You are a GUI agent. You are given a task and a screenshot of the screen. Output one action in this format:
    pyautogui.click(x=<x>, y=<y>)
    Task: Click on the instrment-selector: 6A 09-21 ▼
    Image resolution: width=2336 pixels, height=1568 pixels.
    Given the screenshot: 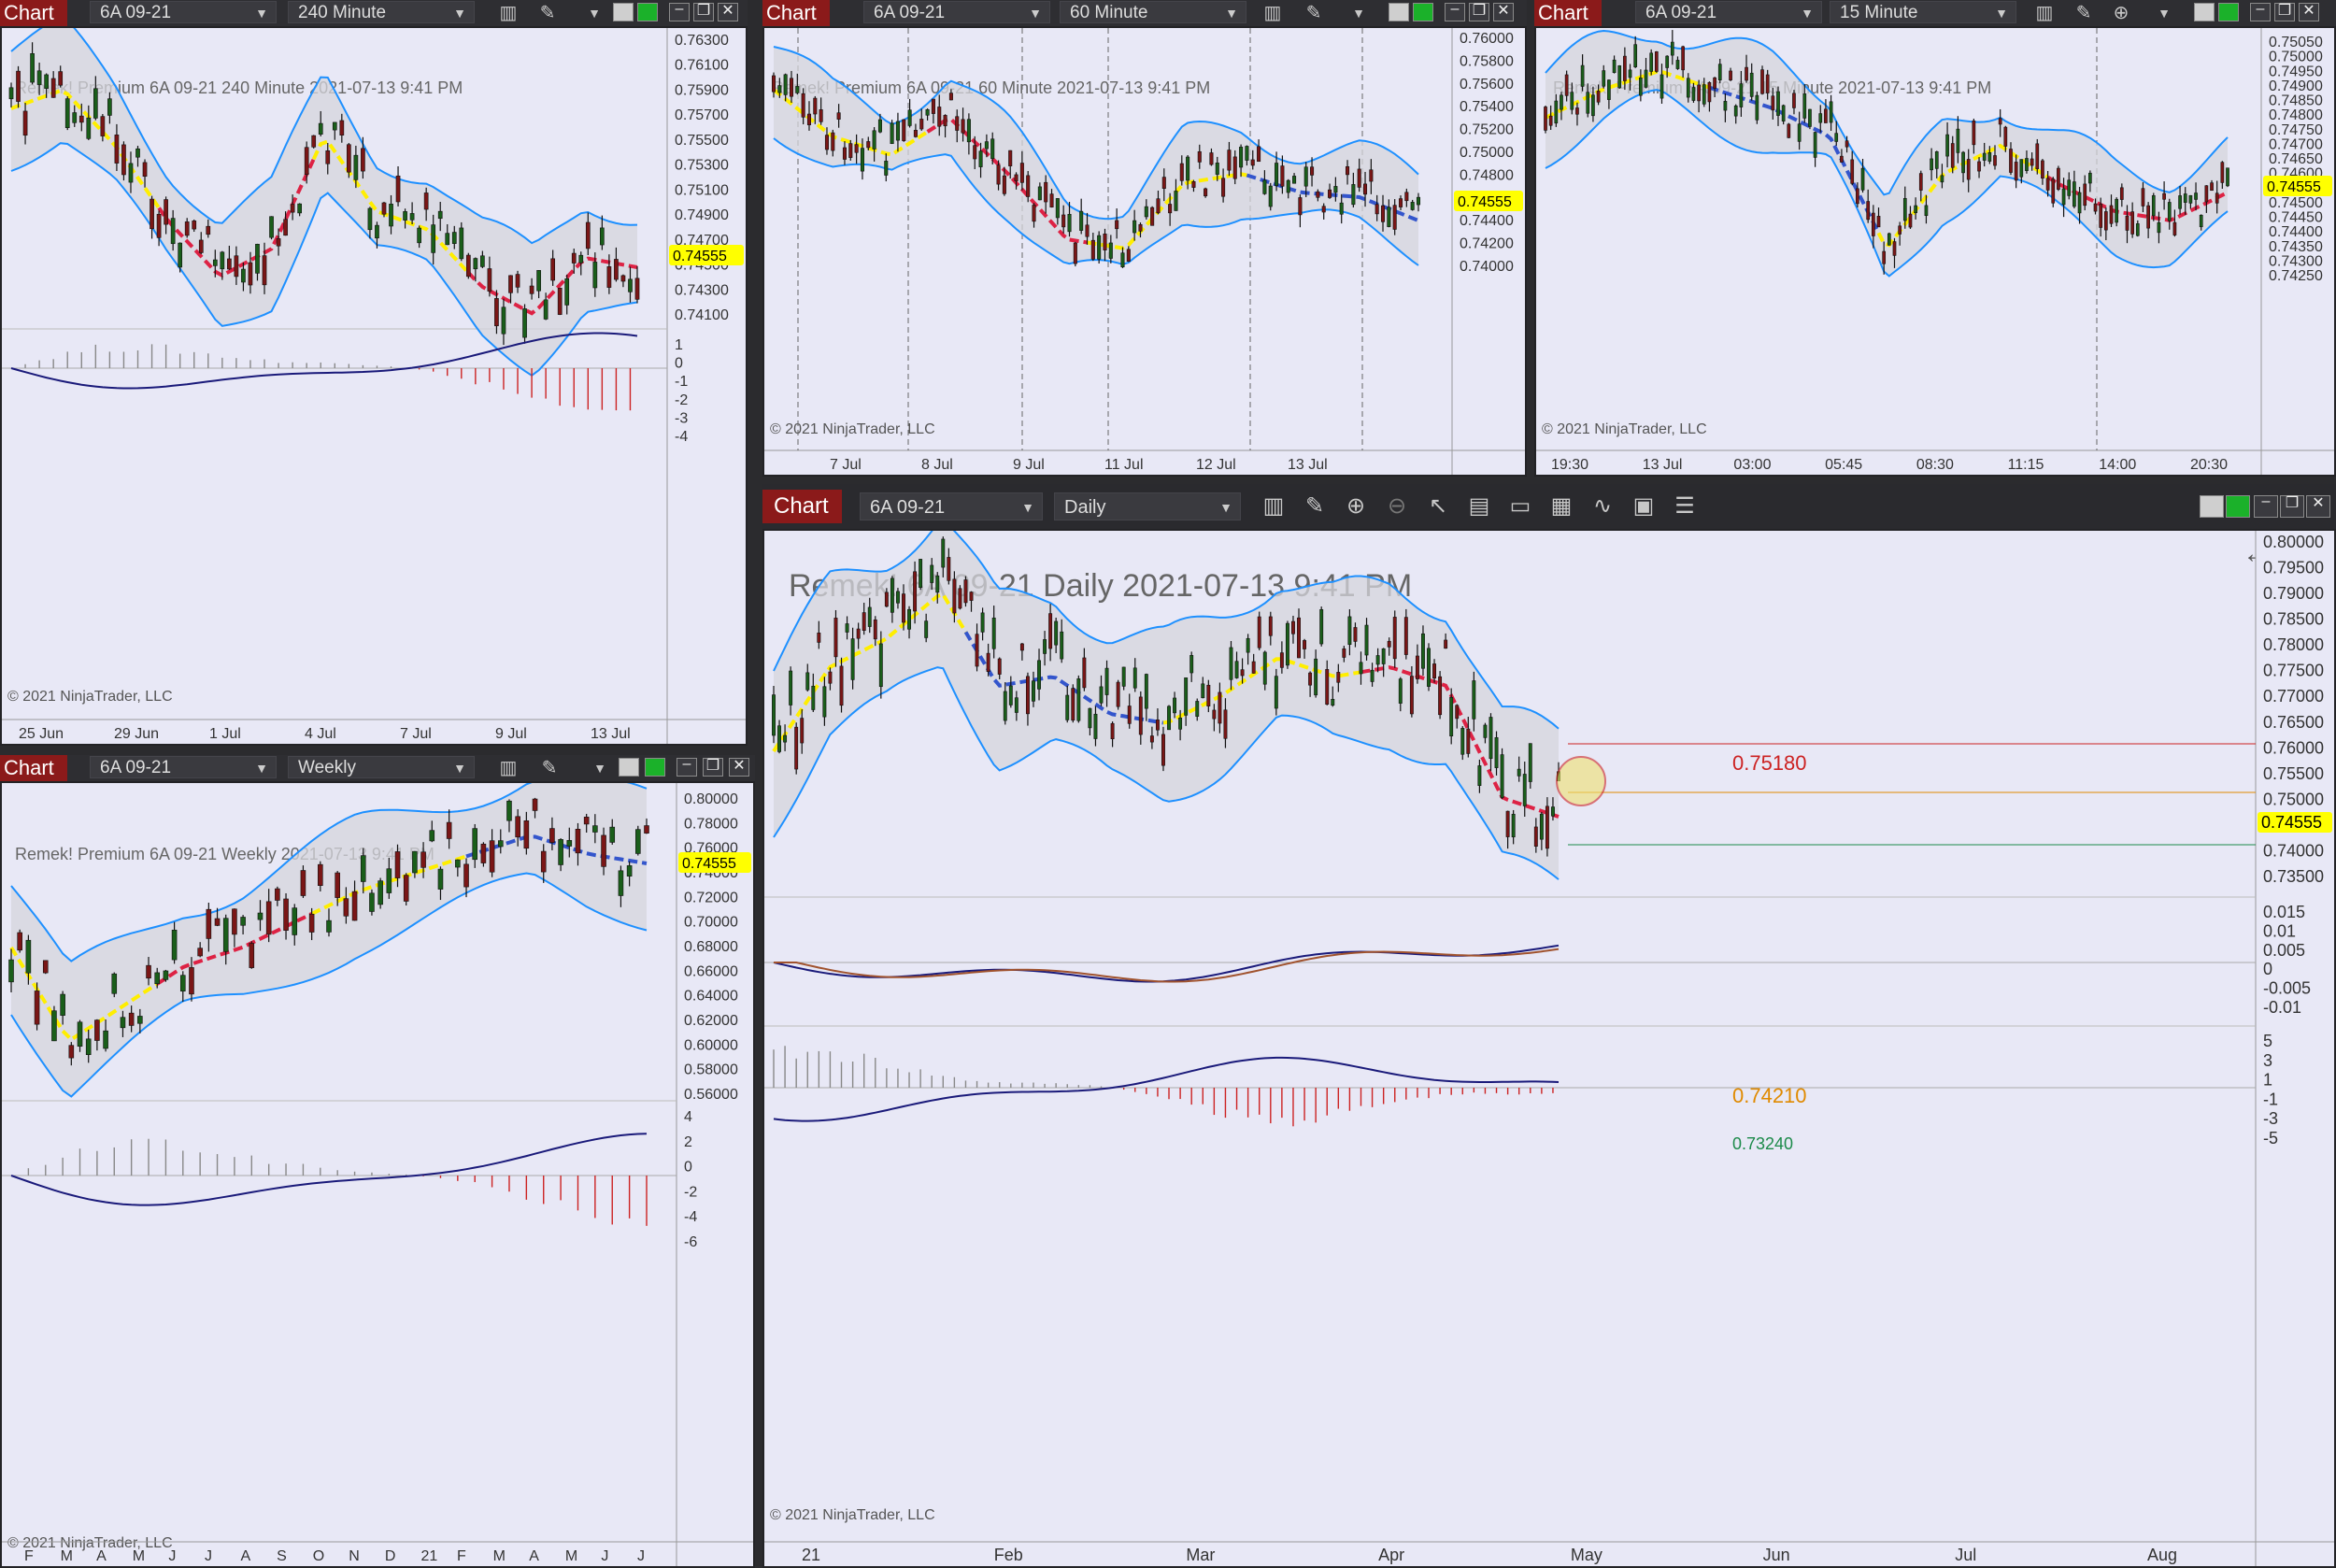 What is the action you would take?
    pyautogui.click(x=951, y=506)
    